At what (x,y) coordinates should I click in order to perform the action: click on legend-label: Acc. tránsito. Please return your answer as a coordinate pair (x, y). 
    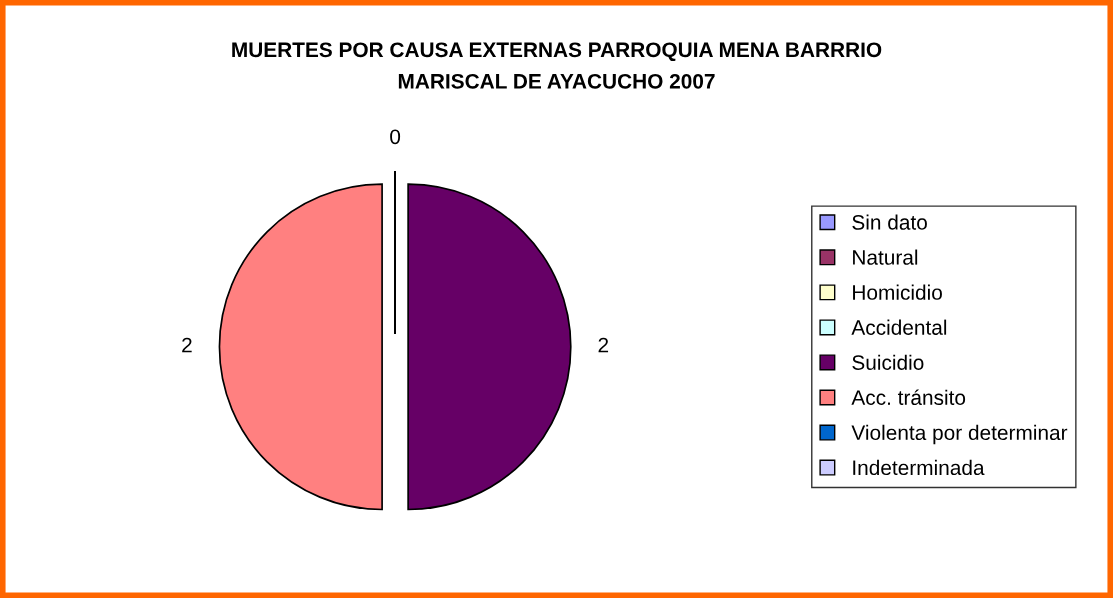
    Looking at the image, I should click on (908, 397).